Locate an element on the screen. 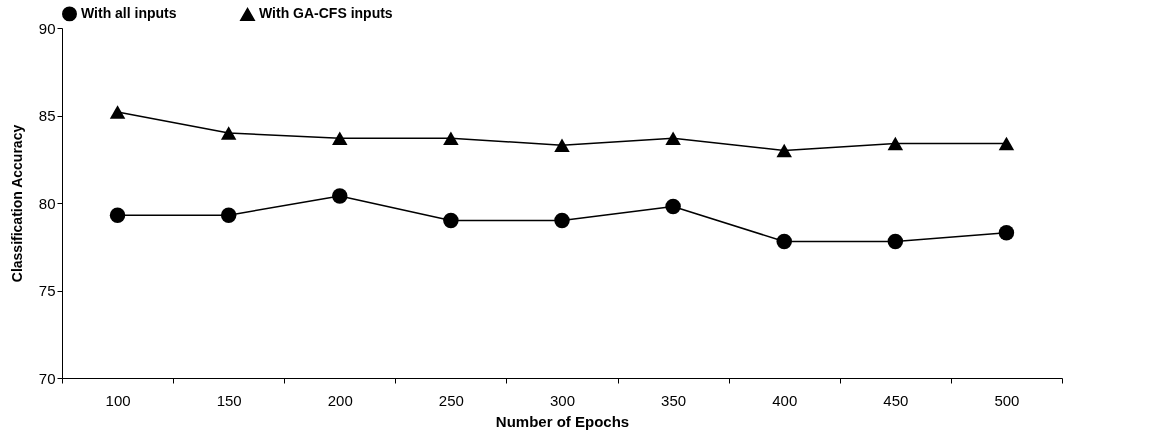  legend-label: With GA-CFS inputs is located at coordinates (326, 13).